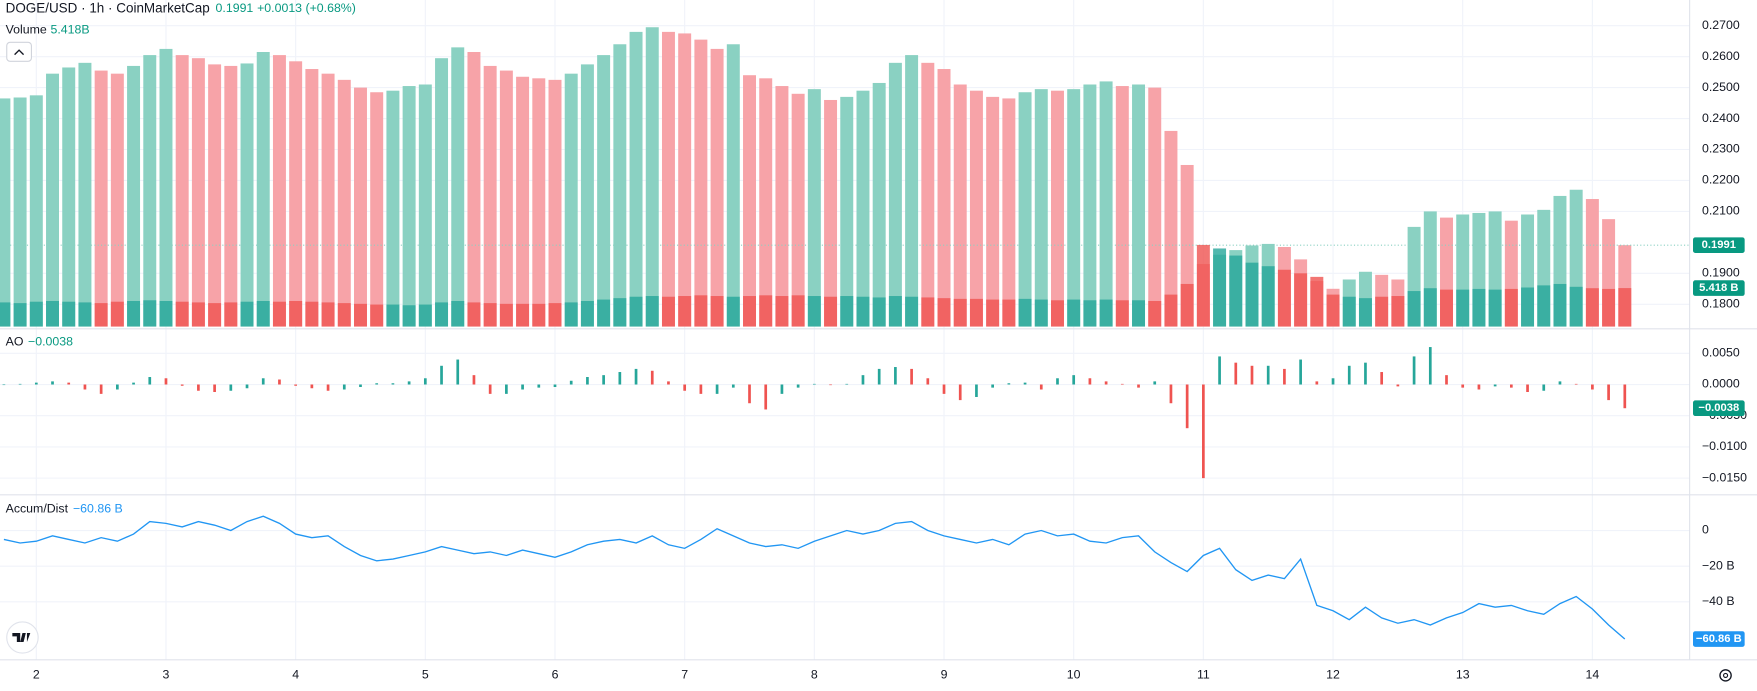  What do you see at coordinates (814, 675) in the screenshot?
I see `x-tick-label: 8` at bounding box center [814, 675].